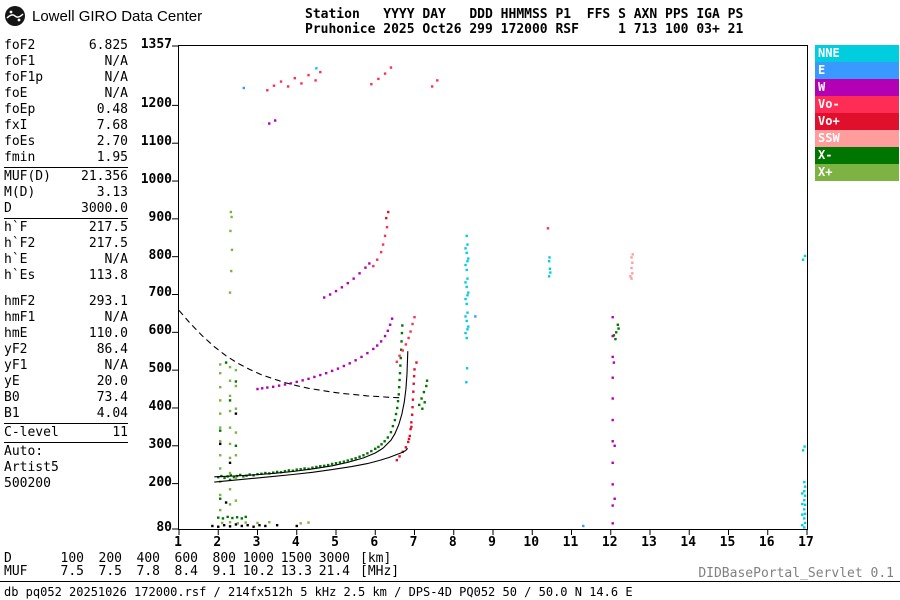  I want to click on series-black-noise, so click(254, 470).